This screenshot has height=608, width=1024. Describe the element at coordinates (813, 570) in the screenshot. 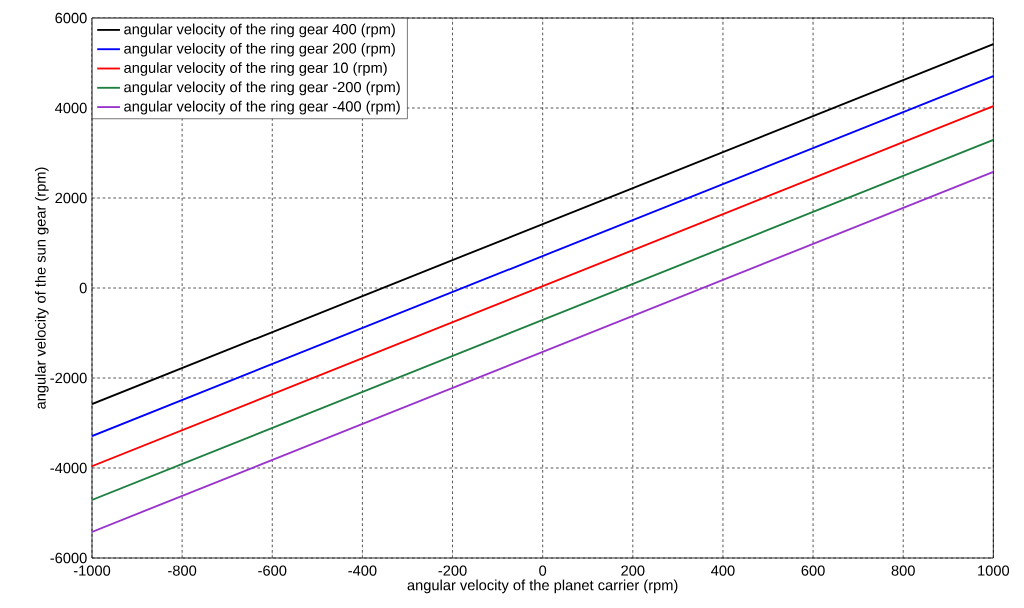

I see `x-tick-label: 600` at that location.